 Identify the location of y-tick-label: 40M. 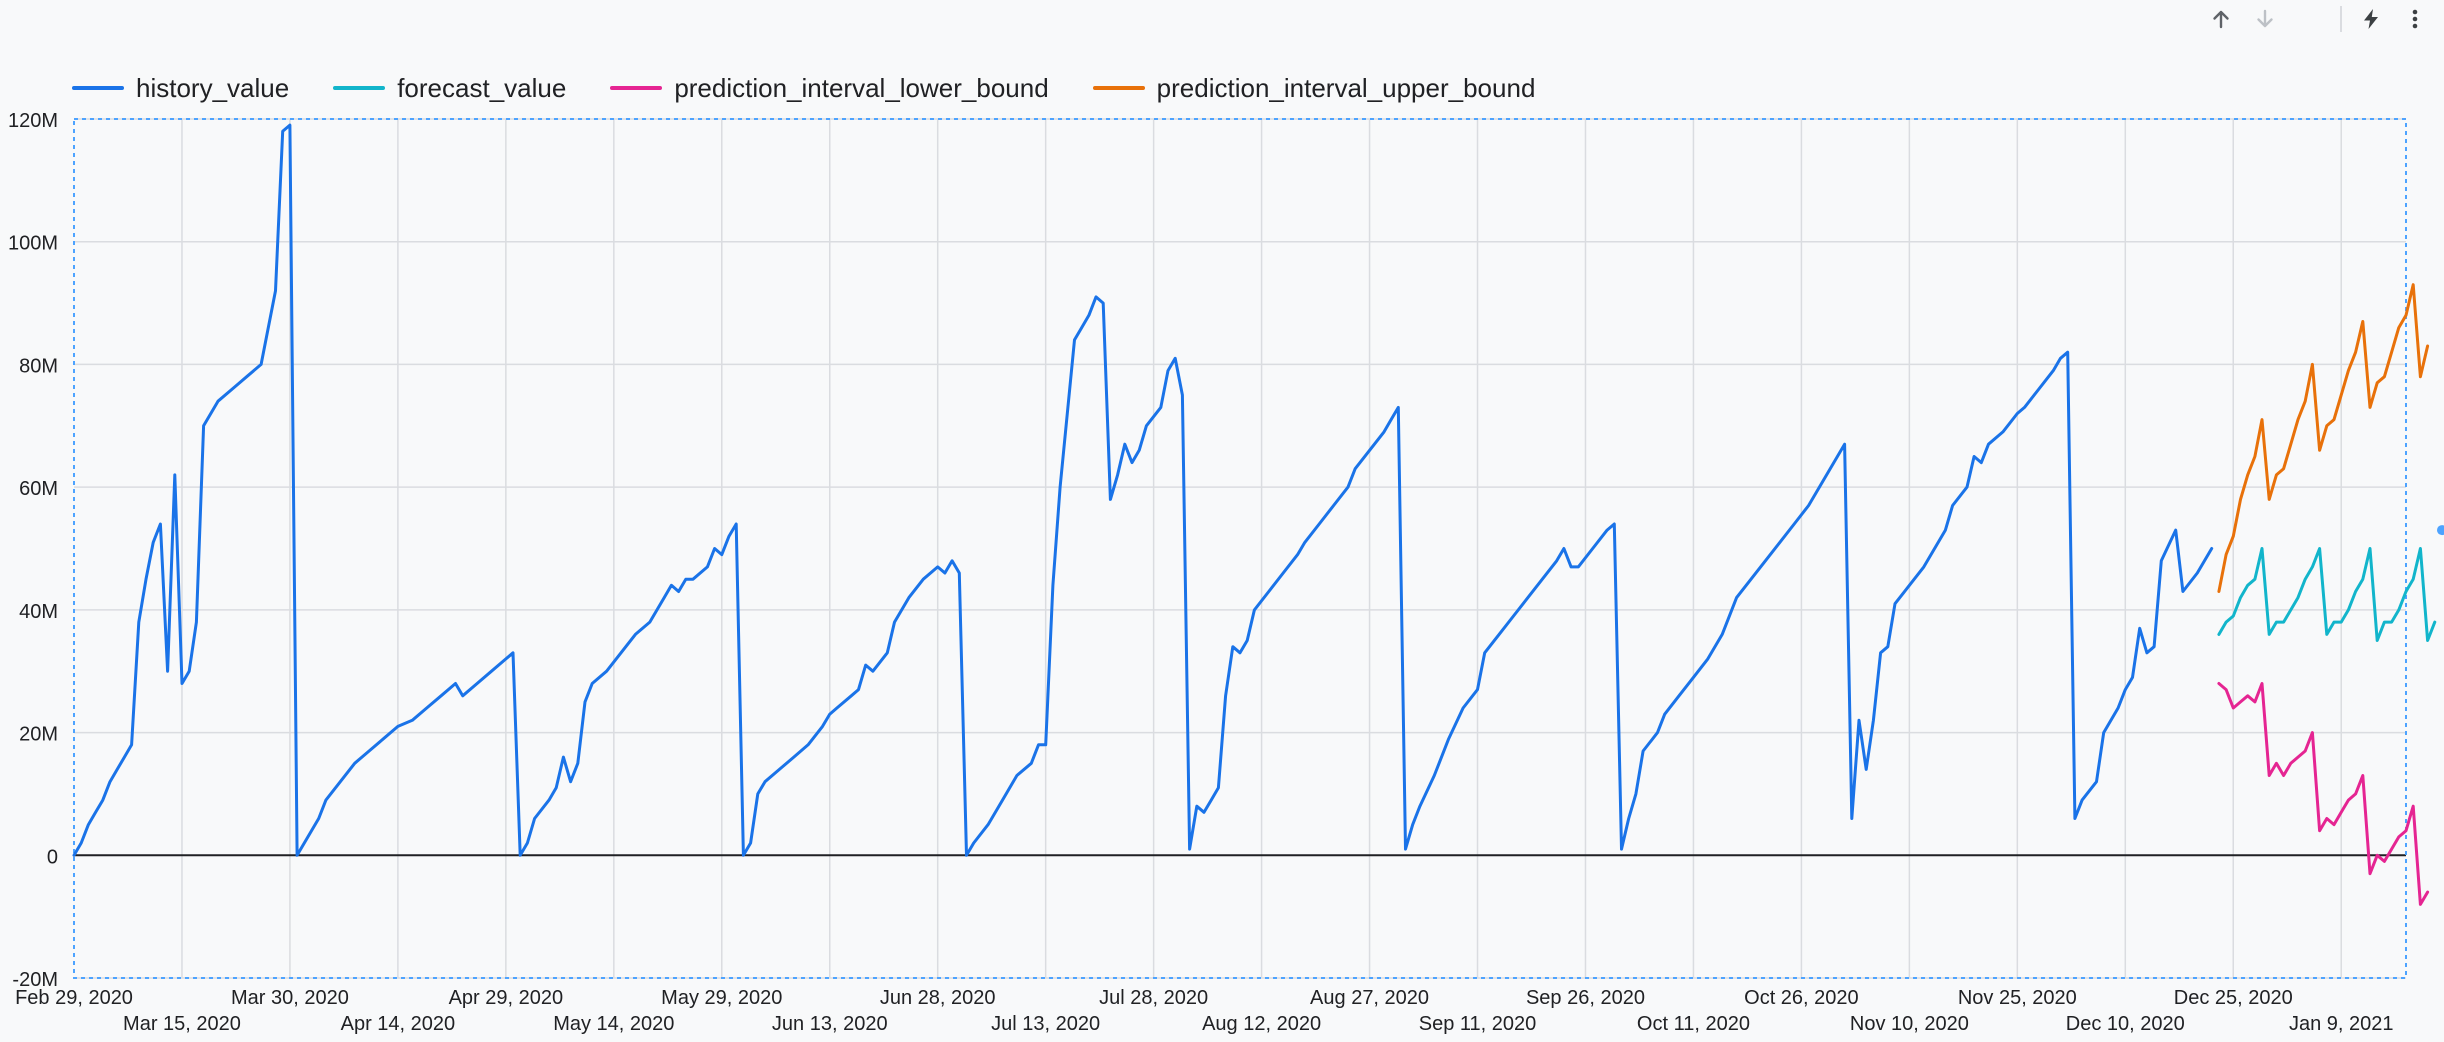
(38, 612).